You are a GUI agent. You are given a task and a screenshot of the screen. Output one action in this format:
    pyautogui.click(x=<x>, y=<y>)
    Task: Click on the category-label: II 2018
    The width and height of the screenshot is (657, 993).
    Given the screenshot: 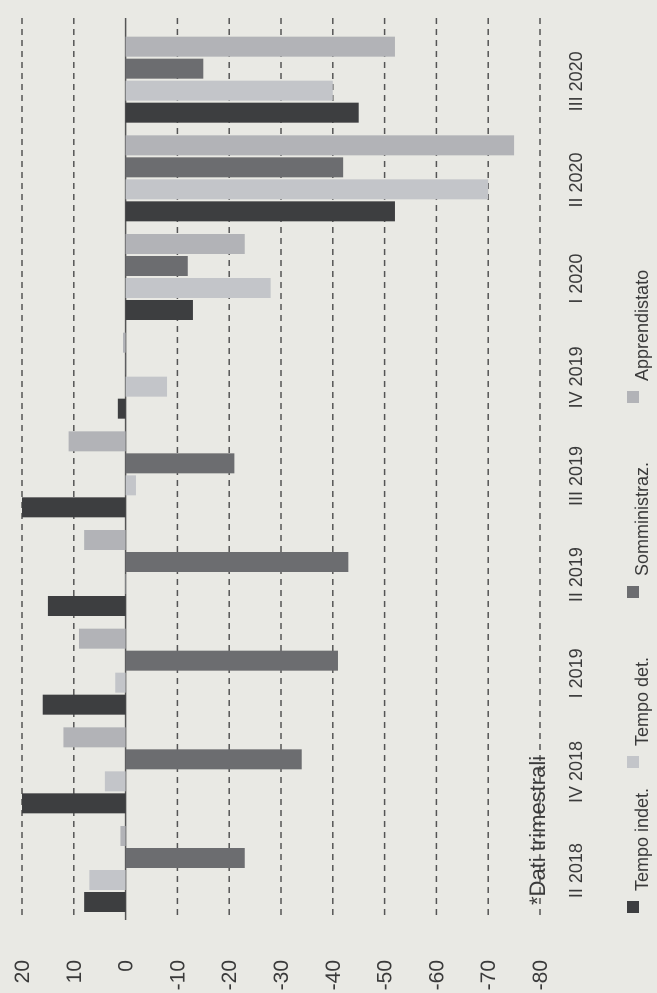 What is the action you would take?
    pyautogui.click(x=576, y=870)
    